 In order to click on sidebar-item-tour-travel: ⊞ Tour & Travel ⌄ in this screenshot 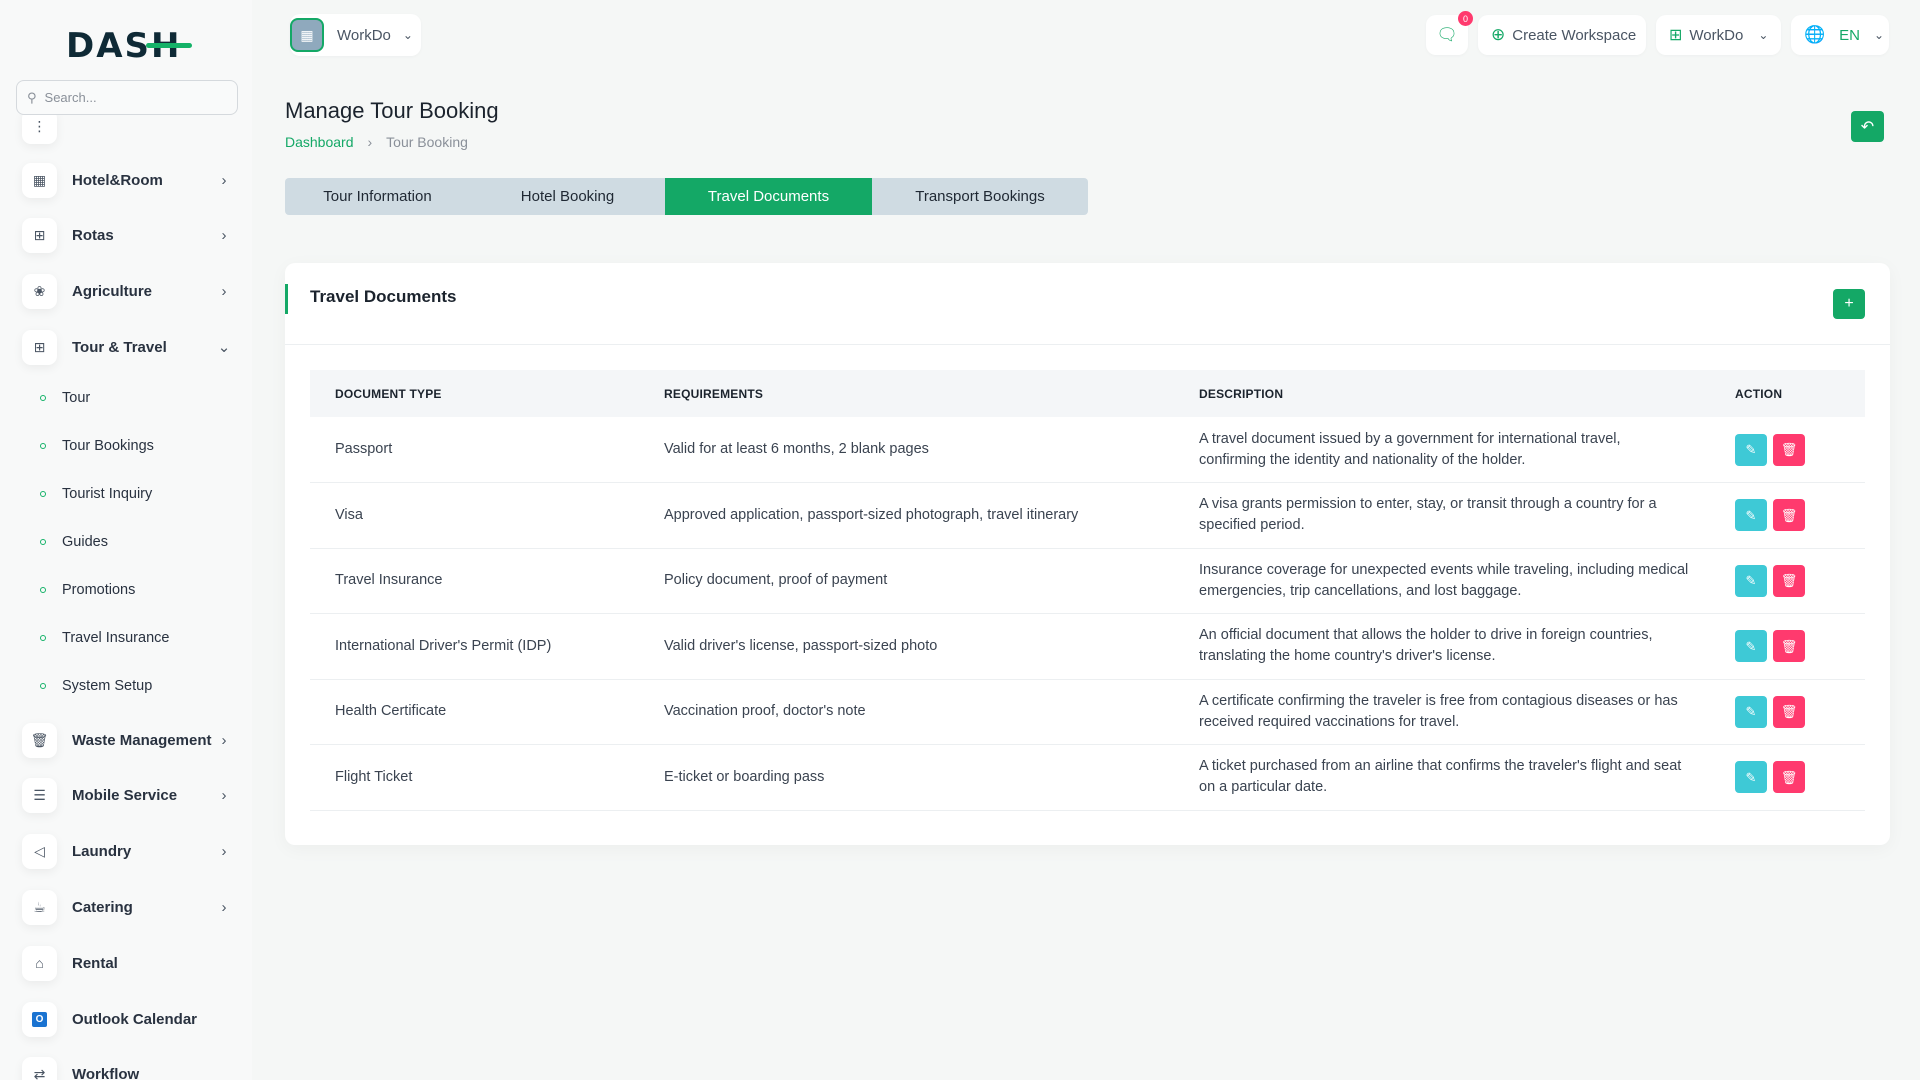, I will do `click(128, 347)`.